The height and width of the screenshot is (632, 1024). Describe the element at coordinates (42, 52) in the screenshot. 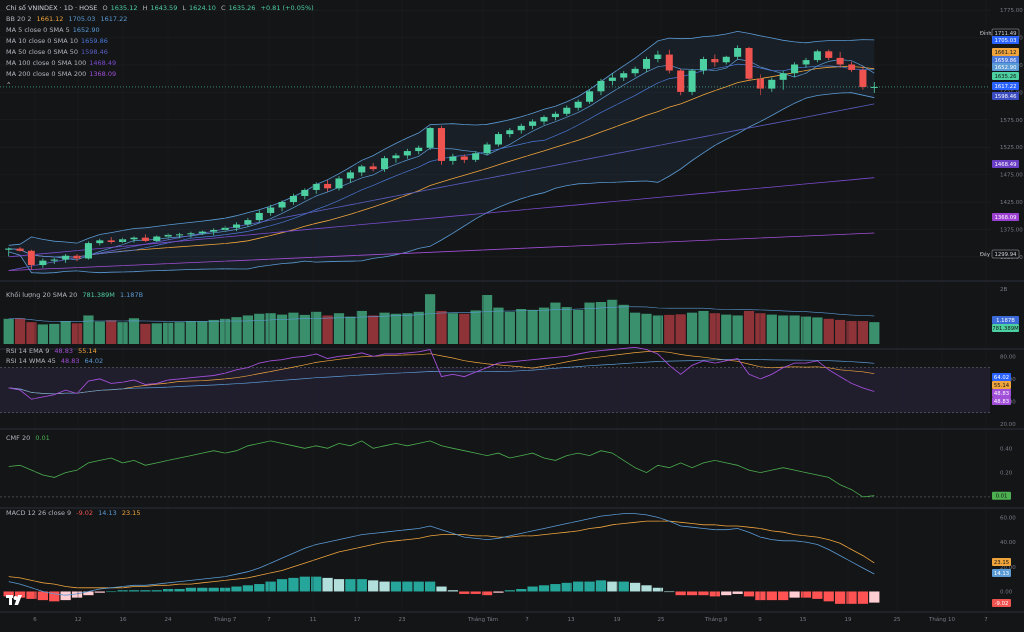

I see `ma50-label: MA 50 close 0 SMA 50` at that location.